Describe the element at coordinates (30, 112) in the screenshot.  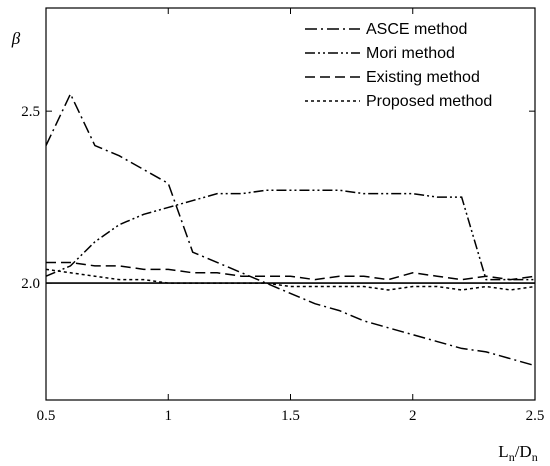
I see `y-tick-label: 2.5` at that location.